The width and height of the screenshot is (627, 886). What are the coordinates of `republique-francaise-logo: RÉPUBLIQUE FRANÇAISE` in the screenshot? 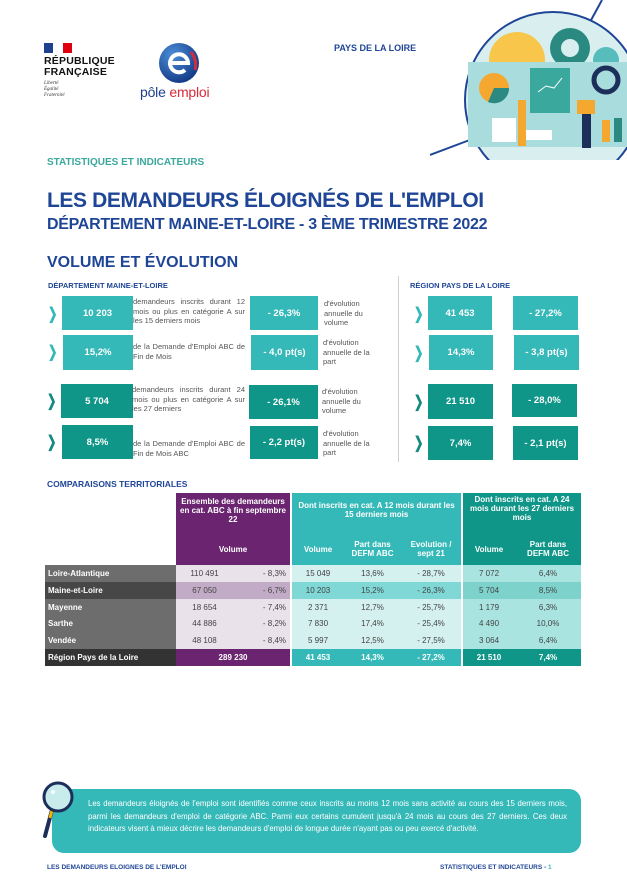 It's located at (79, 66).